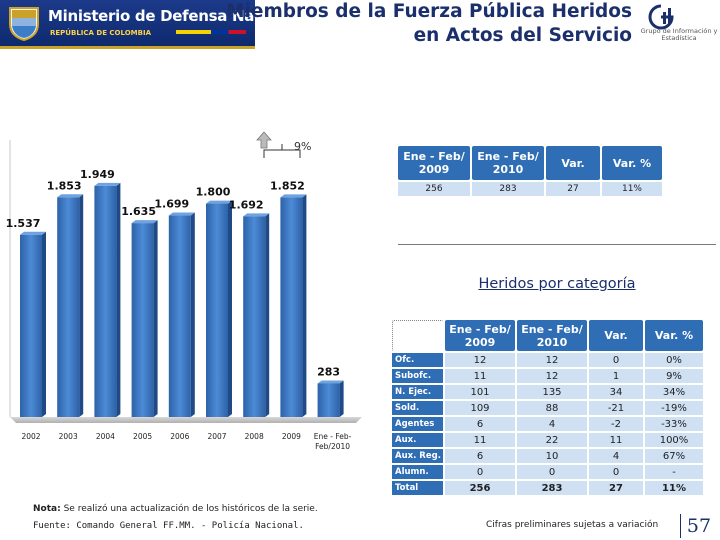 This screenshot has width=720, height=540. I want to click on category-row: Aux. 11 22 11 100%, so click(547, 440).